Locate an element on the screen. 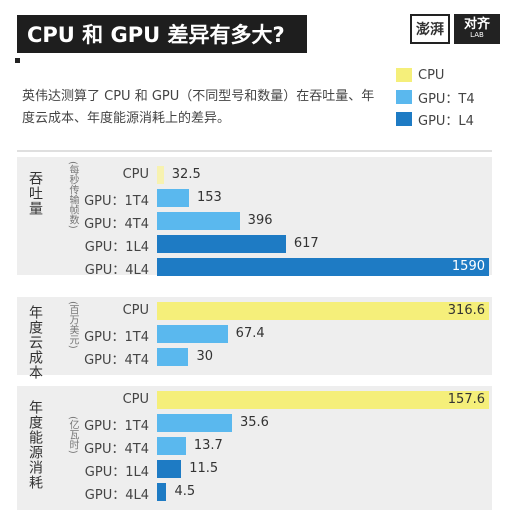 The width and height of the screenshot is (507, 510). legend-swatch-l4 is located at coordinates (404, 119).